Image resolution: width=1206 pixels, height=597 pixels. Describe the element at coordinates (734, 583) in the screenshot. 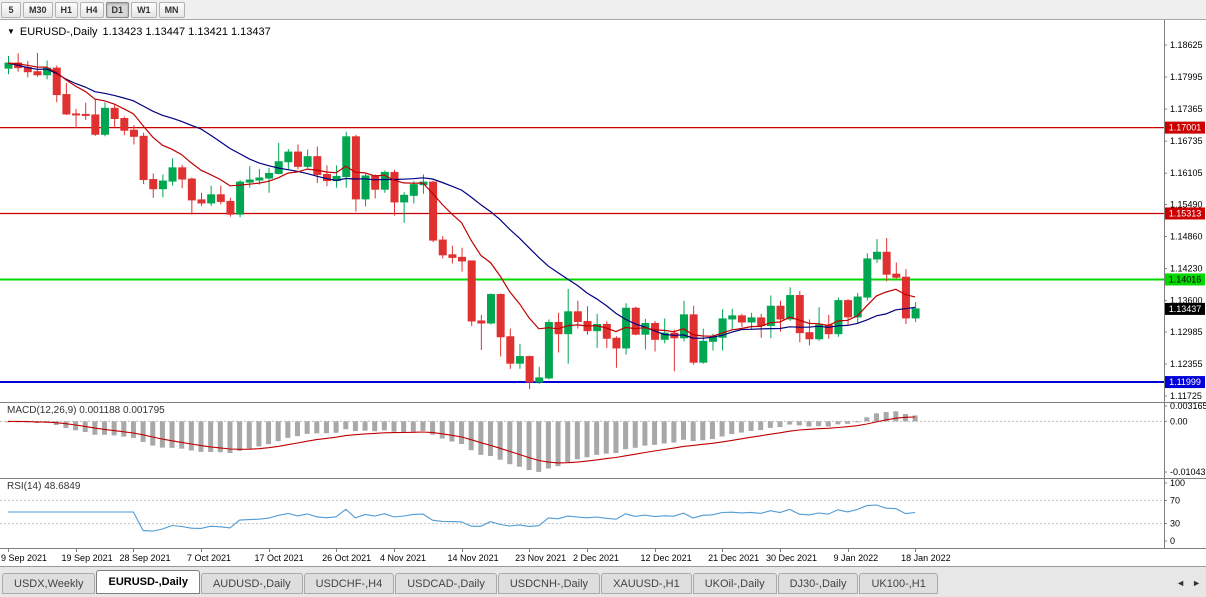

I see `chart-tab-ukoil-daily: UKOil-,Daily` at that location.